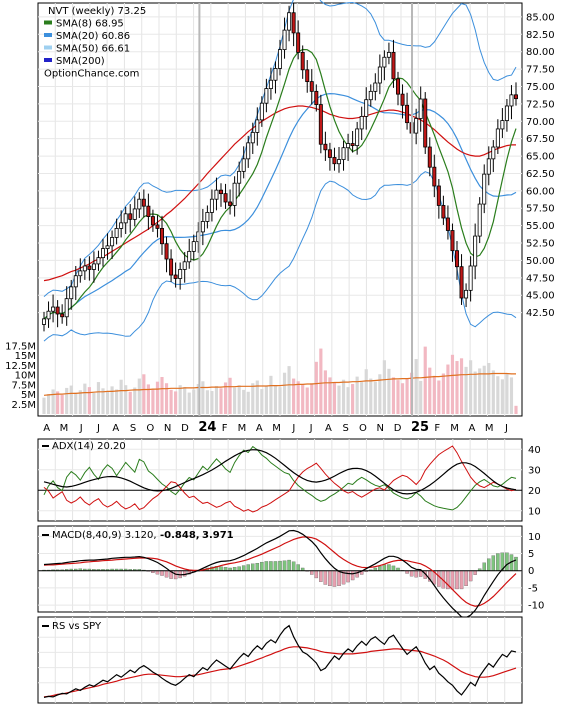  I want to click on price-tick-label: 72.50, so click(540, 104).